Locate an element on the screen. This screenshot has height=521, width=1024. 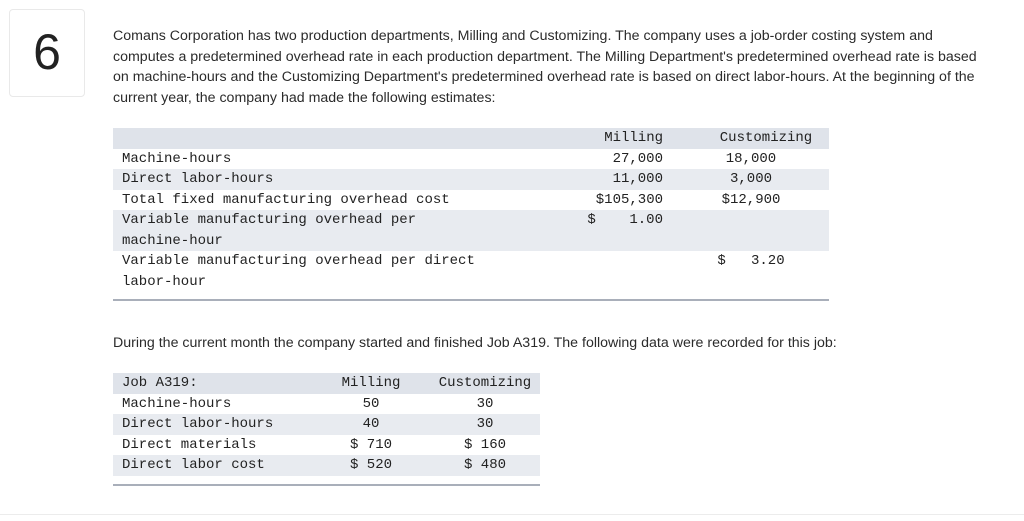
table-row: Direct labor-hours 11,000 3,000 is located at coordinates (471, 179).